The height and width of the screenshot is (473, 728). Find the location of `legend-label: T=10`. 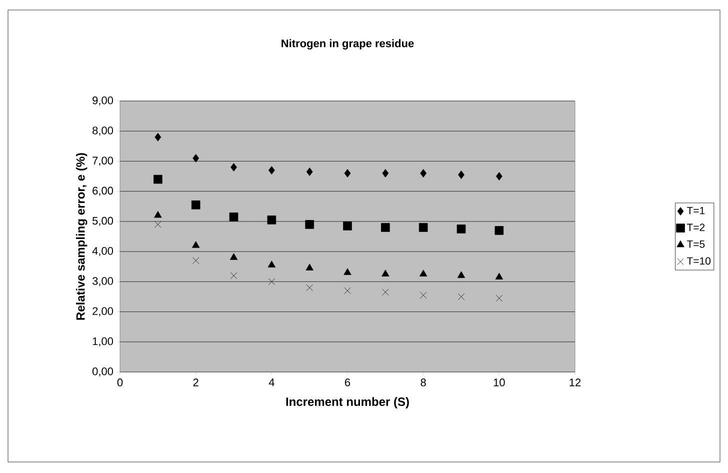

legend-label: T=10 is located at coordinates (698, 261).